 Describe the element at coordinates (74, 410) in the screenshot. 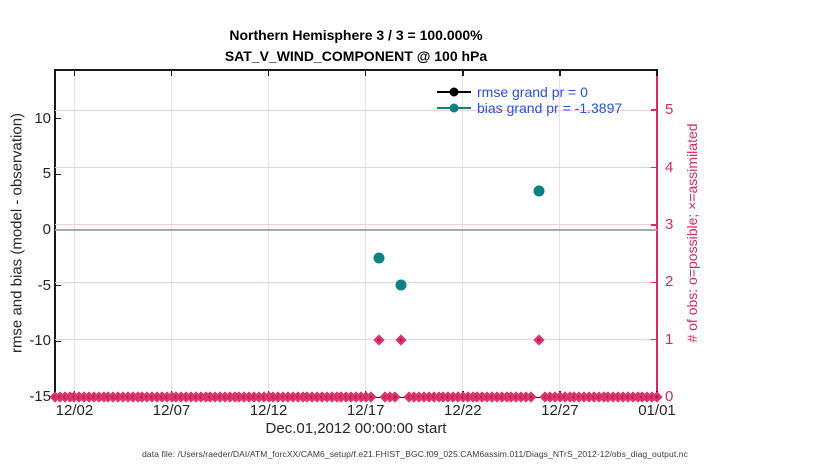

I see `x-tick-label: 12/02` at that location.